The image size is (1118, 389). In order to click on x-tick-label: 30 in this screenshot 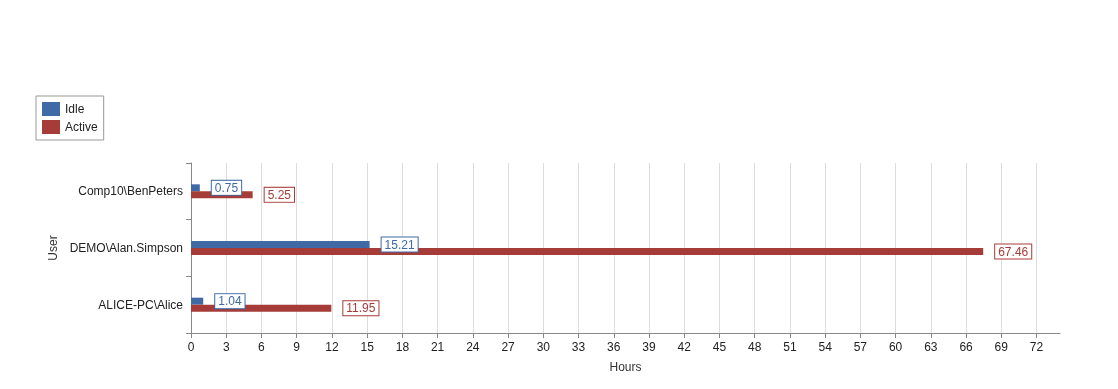, I will do `click(543, 347)`.